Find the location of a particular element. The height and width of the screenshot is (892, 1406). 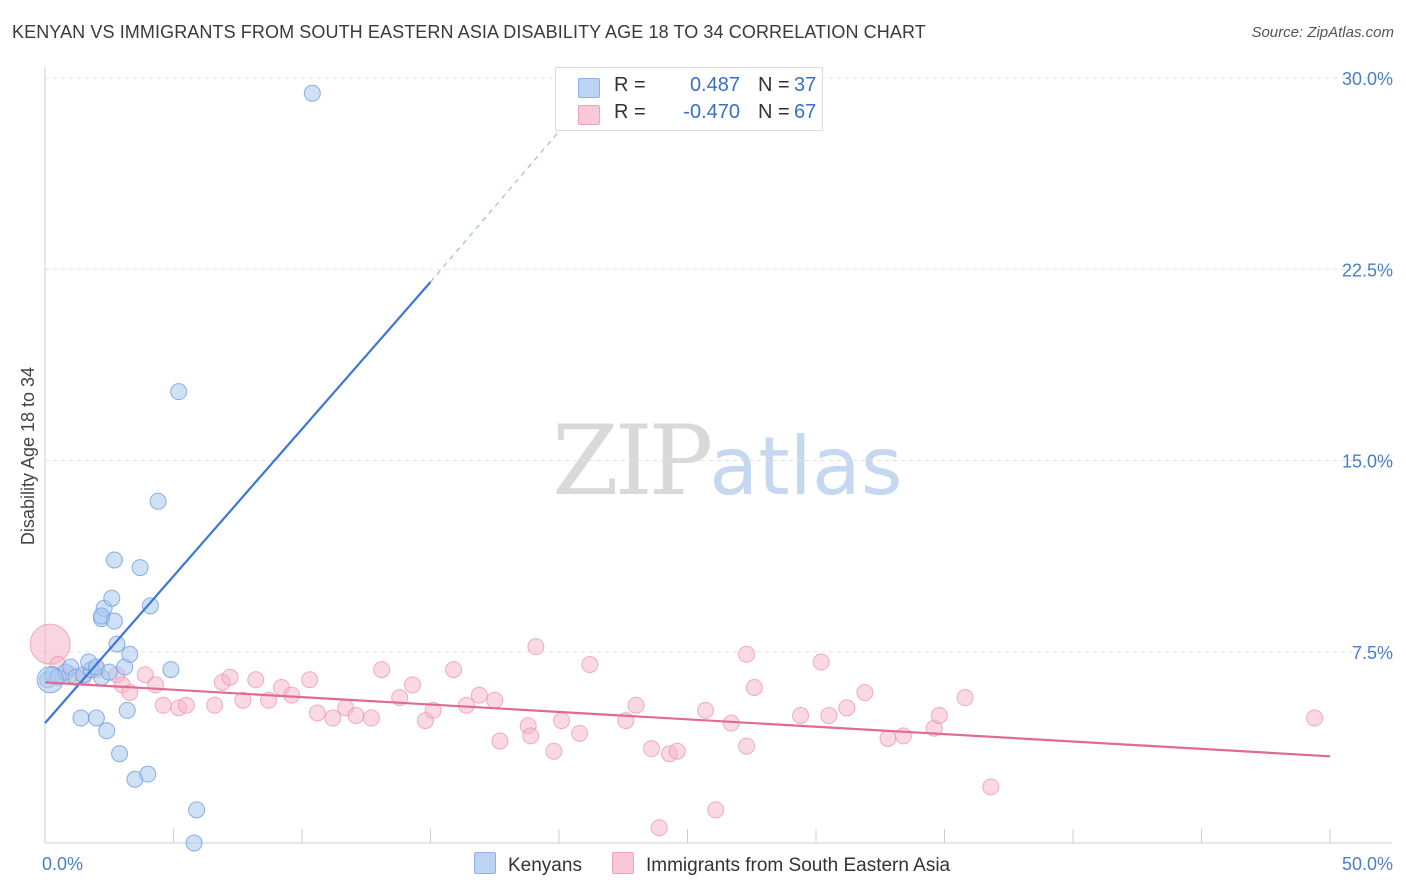

bottom-legend-label-kenyans: Kenyans is located at coordinates (545, 865).